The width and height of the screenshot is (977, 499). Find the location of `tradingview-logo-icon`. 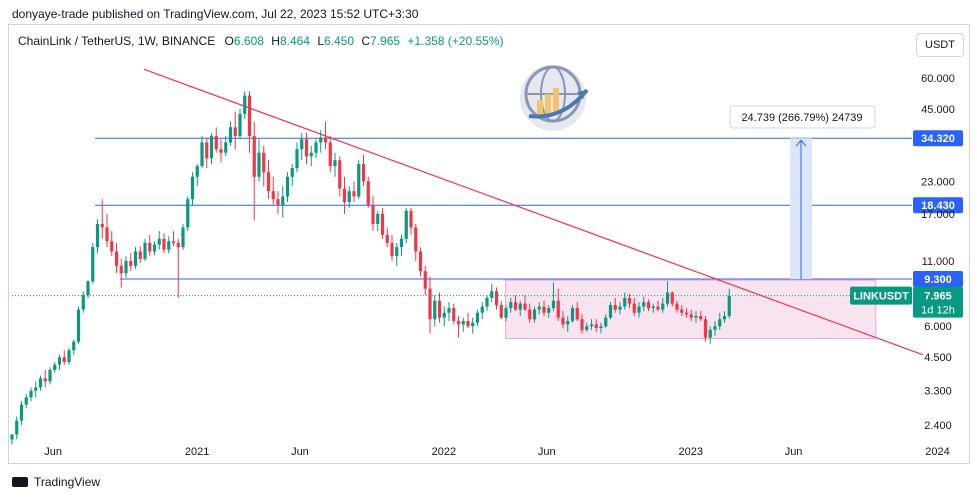

tradingview-logo-icon is located at coordinates (20, 482).